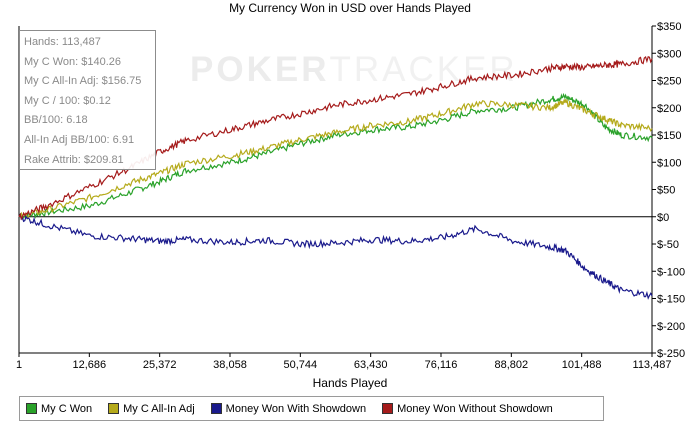  I want to click on legend-label: My C Won, so click(67, 408).